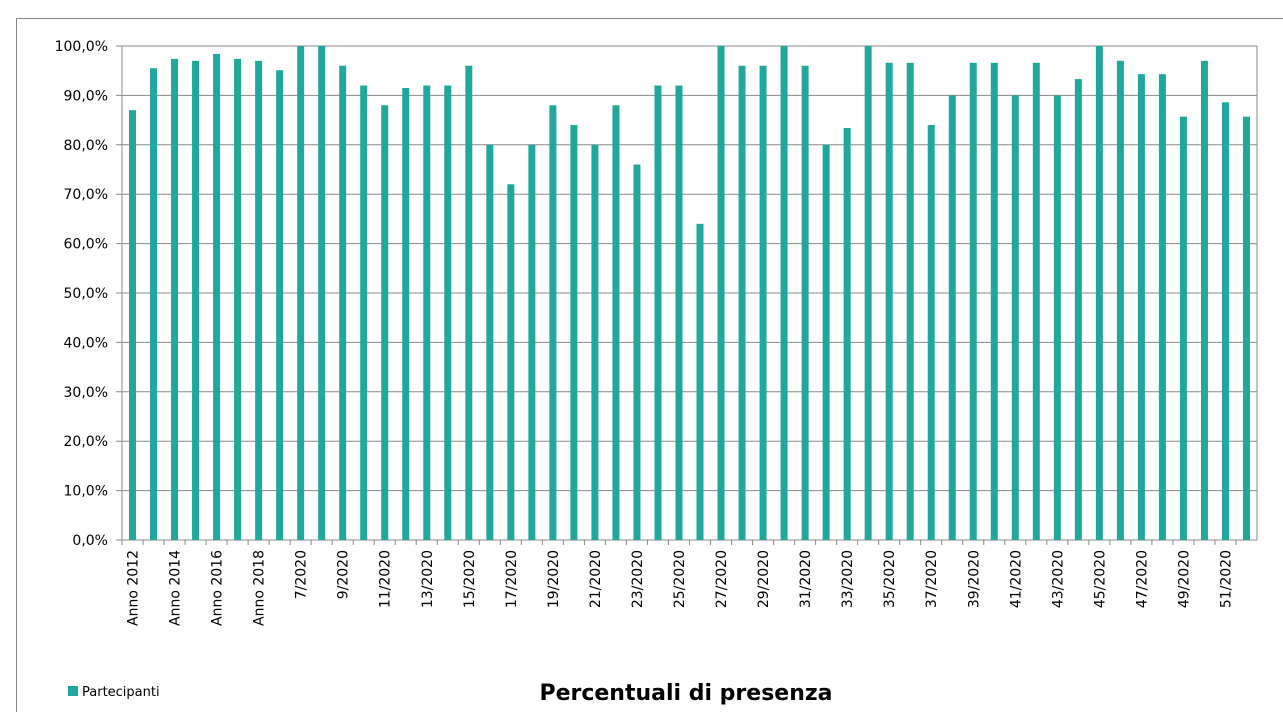 The image size is (1283, 712). I want to click on y-tick-label: 100,0%, so click(81, 47).